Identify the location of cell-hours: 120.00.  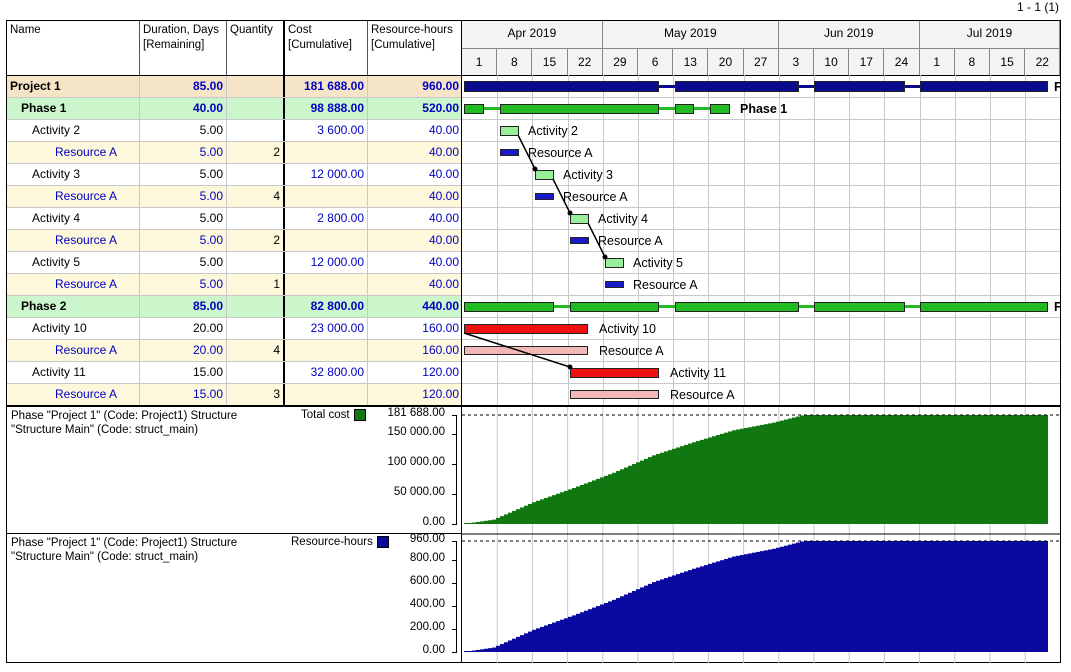
(440, 394).